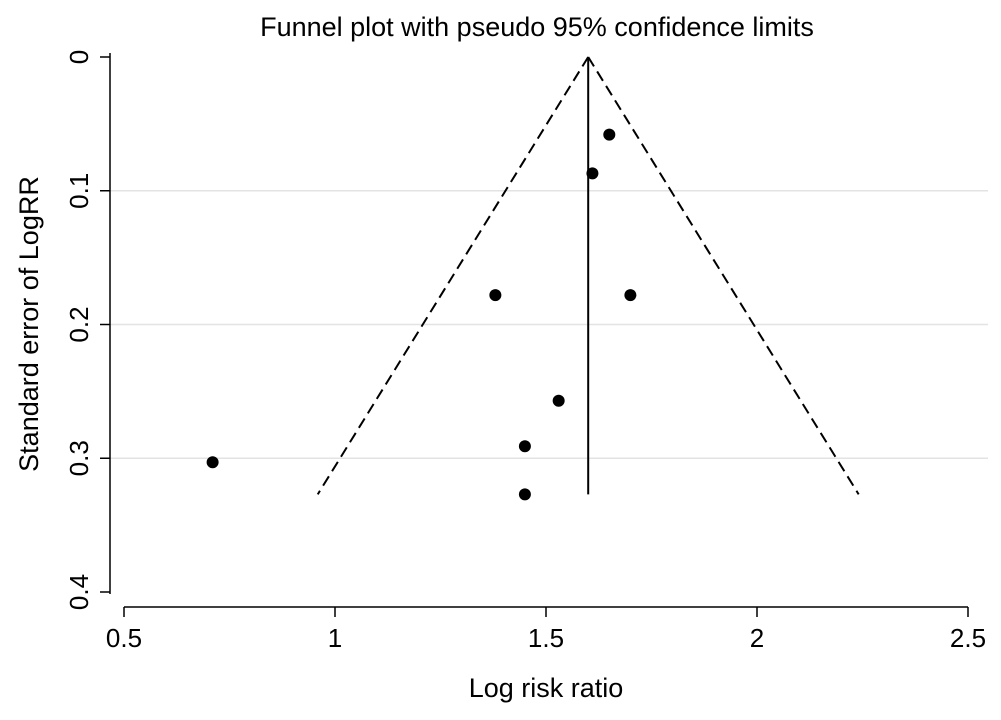  What do you see at coordinates (968, 638) in the screenshot?
I see `x-tick-label: 2.5` at bounding box center [968, 638].